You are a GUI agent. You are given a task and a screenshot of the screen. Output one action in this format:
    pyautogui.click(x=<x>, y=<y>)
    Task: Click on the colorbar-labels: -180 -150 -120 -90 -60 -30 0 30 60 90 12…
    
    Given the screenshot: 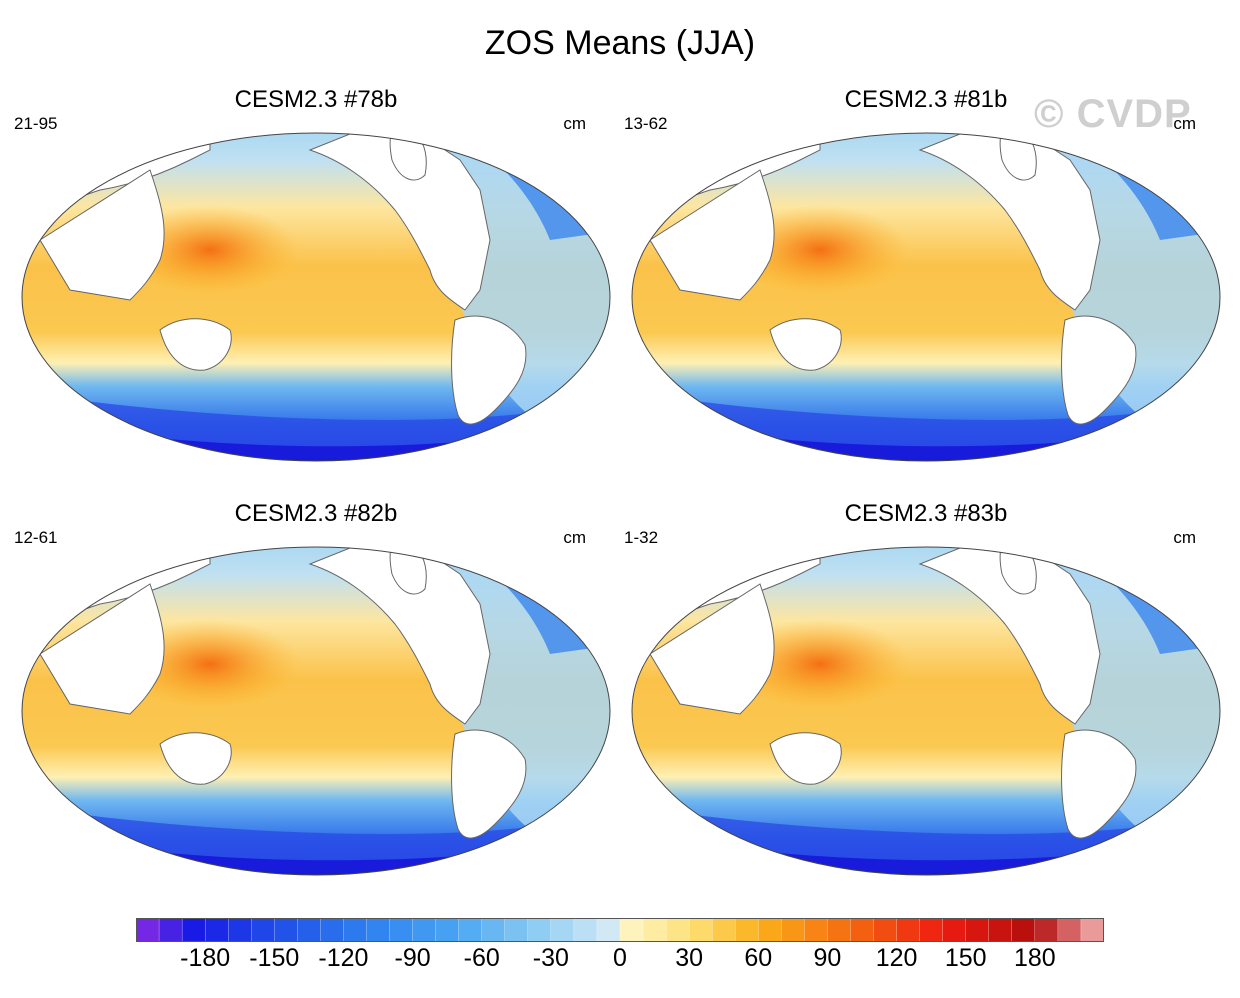 What is the action you would take?
    pyautogui.click(x=620, y=961)
    